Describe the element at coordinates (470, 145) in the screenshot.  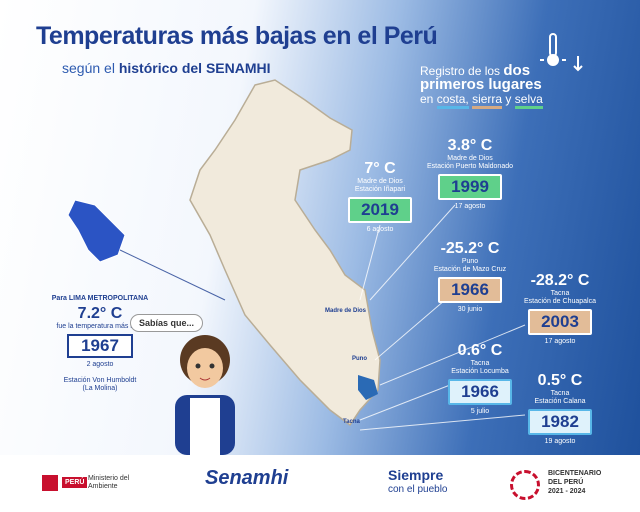
I see `card-temp: 3.8° C` at that location.